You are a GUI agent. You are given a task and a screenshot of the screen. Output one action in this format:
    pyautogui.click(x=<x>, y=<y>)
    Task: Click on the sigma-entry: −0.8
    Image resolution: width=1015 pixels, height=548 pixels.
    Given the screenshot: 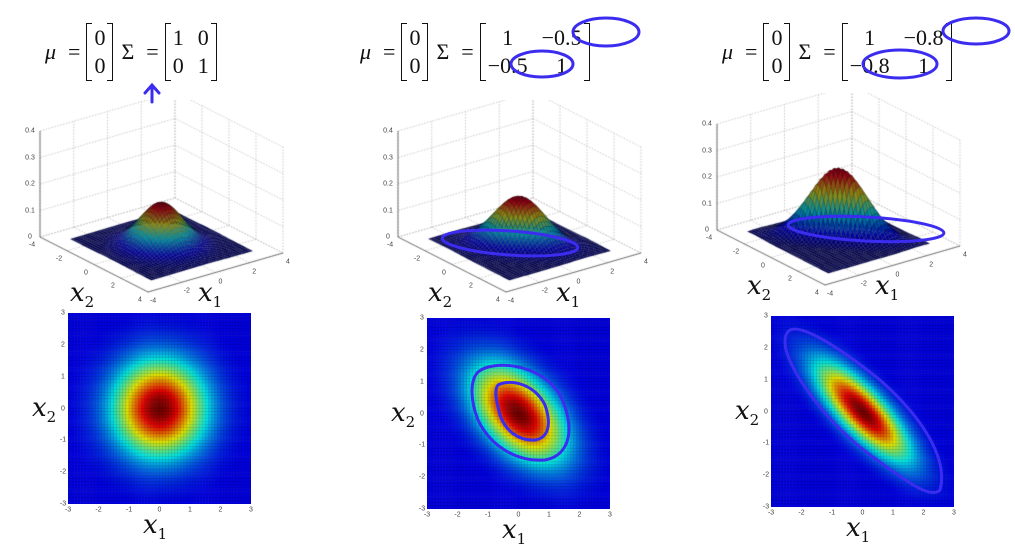 What is the action you would take?
    pyautogui.click(x=923, y=37)
    